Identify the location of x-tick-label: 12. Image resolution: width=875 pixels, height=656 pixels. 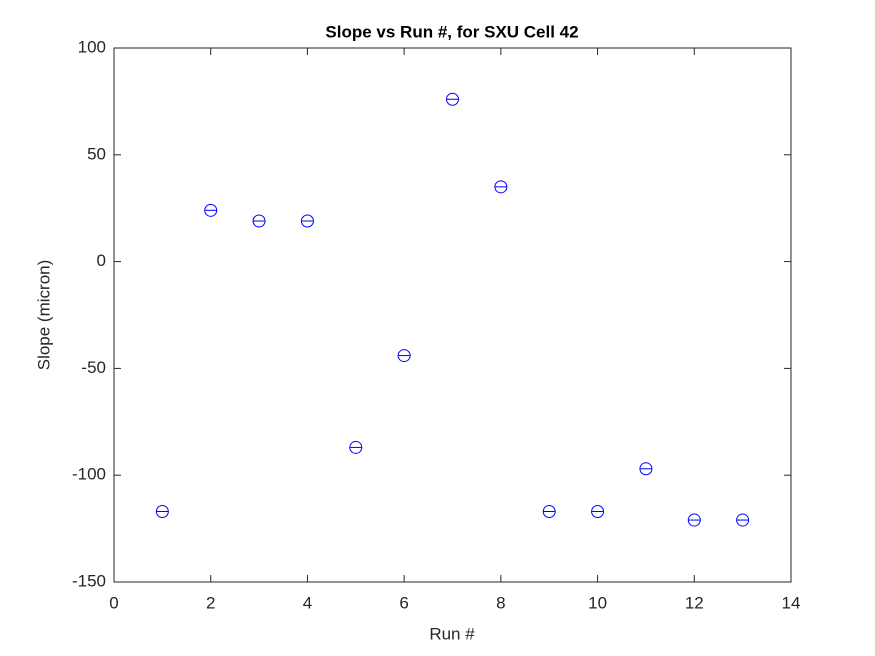
(694, 602).